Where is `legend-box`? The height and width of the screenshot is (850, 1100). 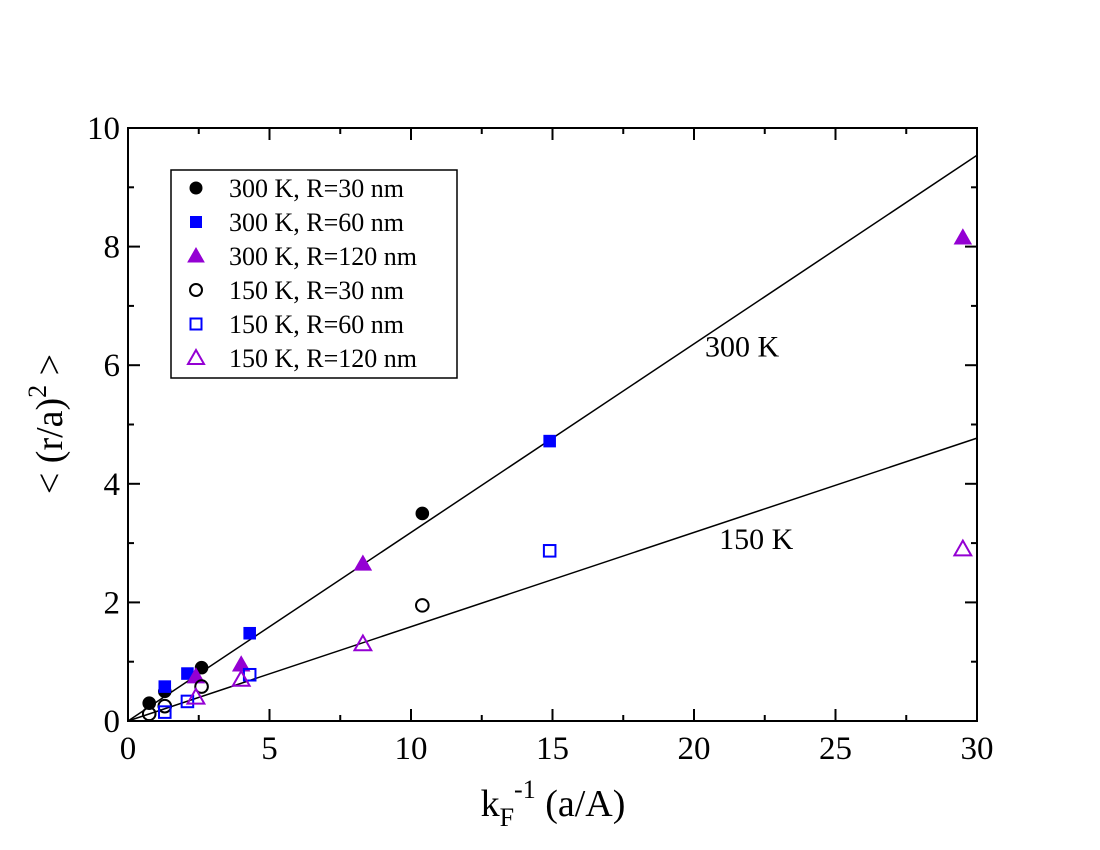 legend-box is located at coordinates (314, 274).